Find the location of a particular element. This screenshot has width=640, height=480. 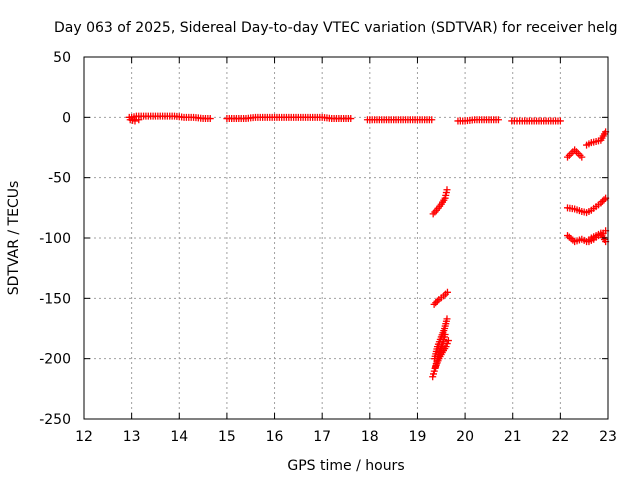

x-tick-label: 12 is located at coordinates (84, 437).